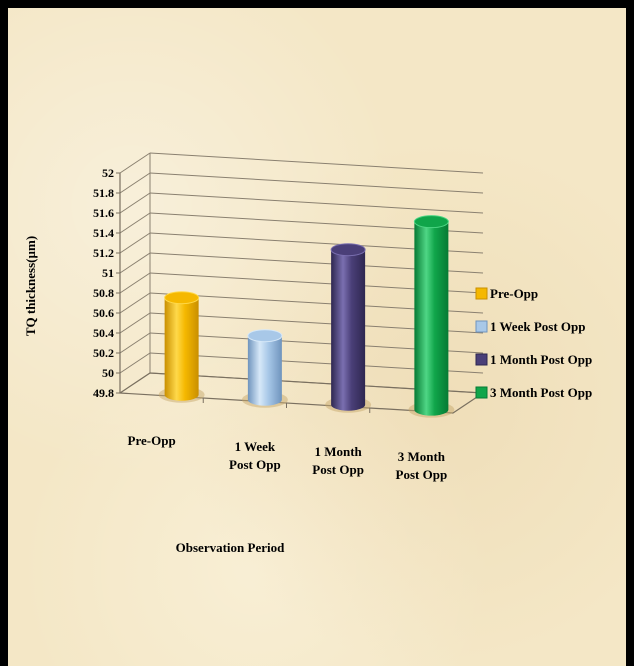 This screenshot has height=666, width=634. What do you see at coordinates (103, 313) in the screenshot?
I see `y-tick-label: 50.6` at bounding box center [103, 313].